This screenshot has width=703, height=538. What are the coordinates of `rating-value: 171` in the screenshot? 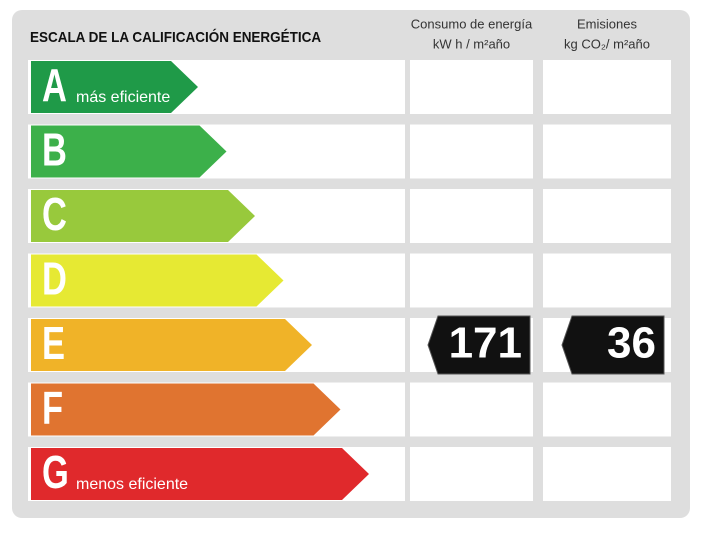 It's located at (485, 343).